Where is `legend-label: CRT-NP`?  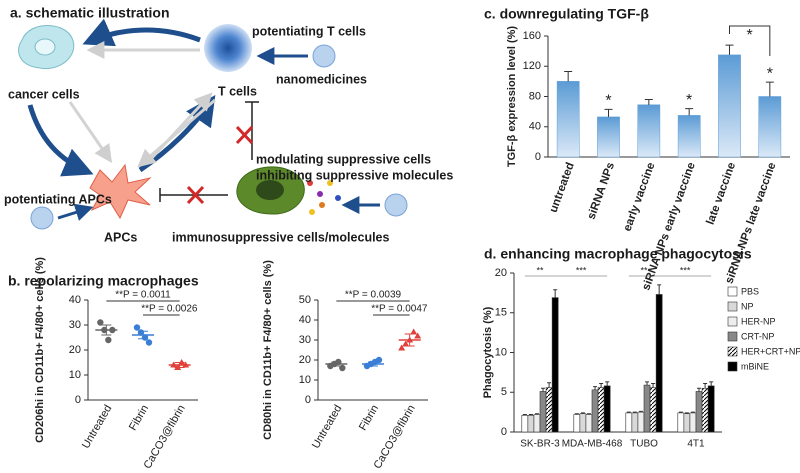
legend-label: CRT-NP is located at coordinates (757, 336).